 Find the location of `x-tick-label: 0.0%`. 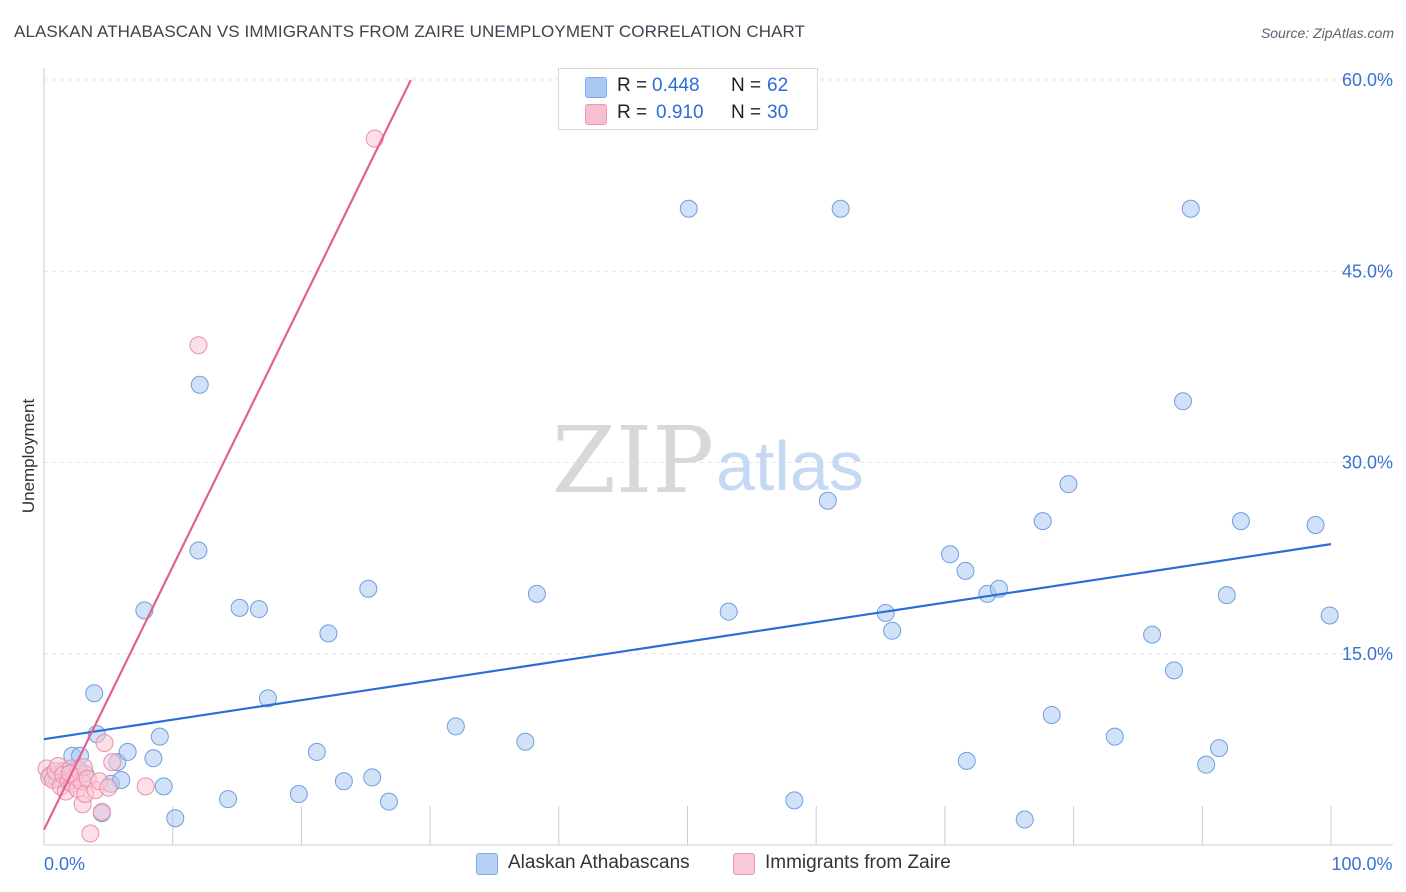

x-tick-label: 0.0% is located at coordinates (64, 864).